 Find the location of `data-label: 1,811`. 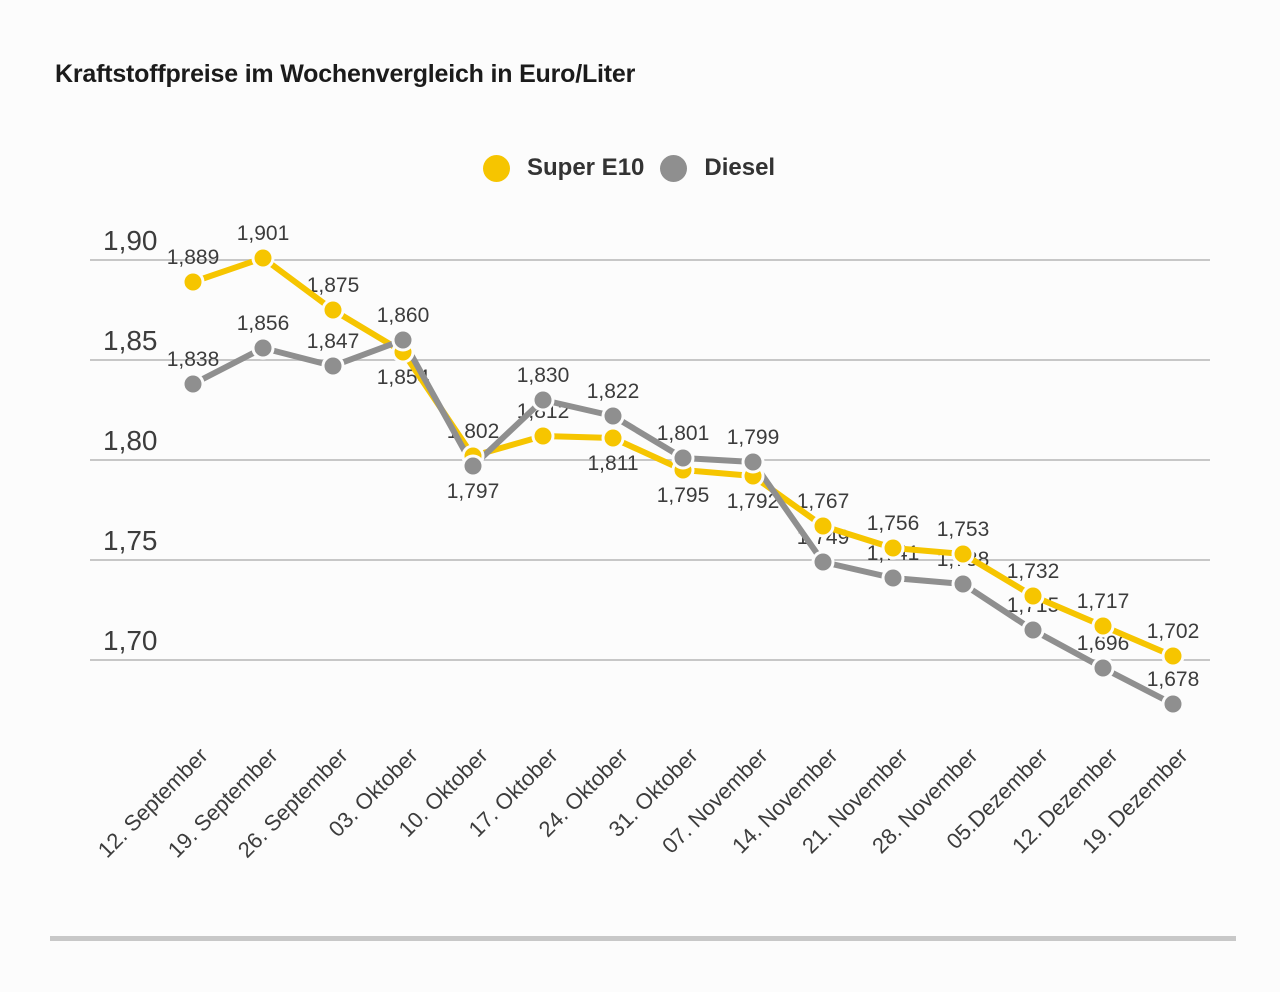

data-label: 1,811 is located at coordinates (613, 463).